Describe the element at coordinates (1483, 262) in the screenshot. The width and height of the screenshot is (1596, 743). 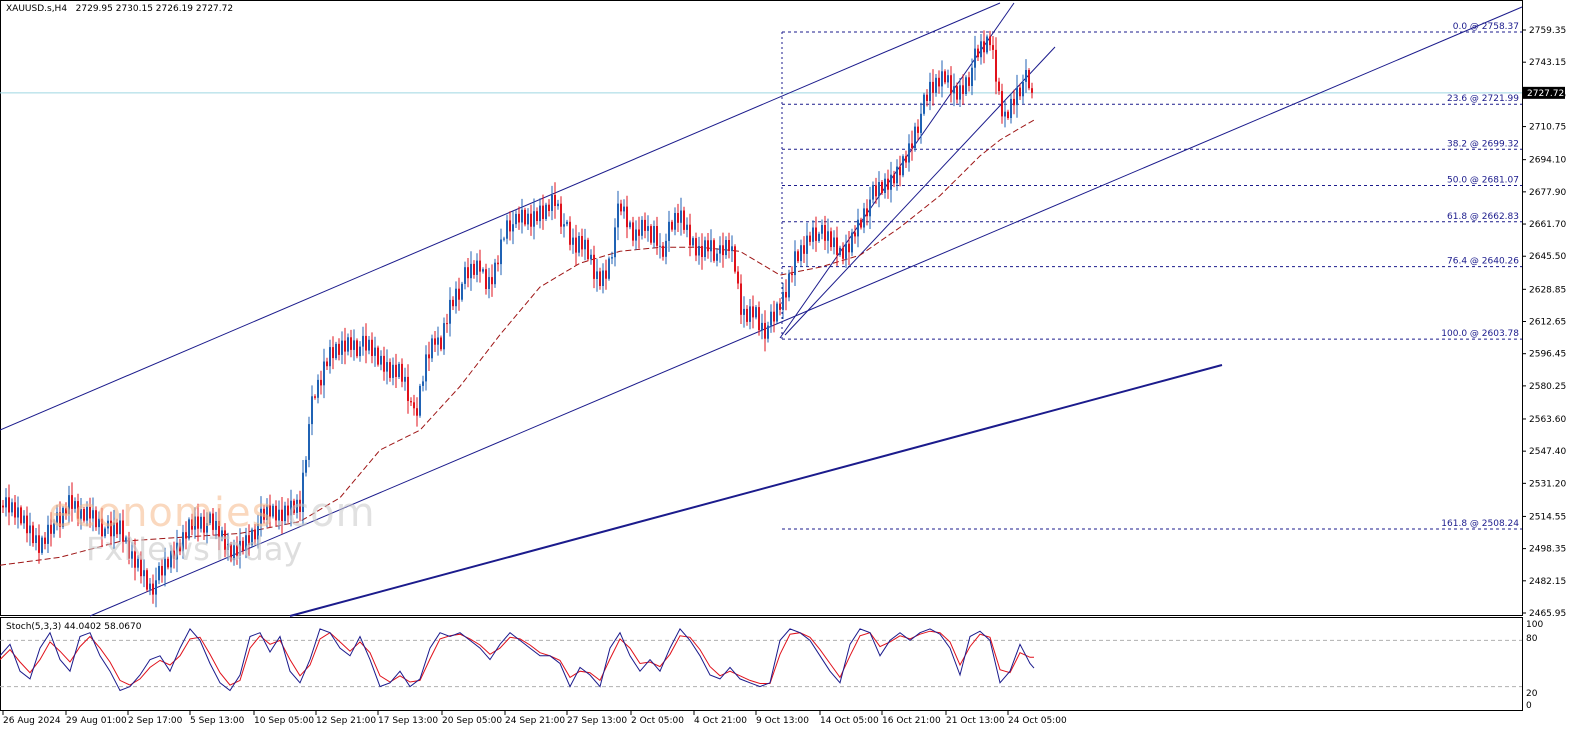
I see `fib-level-label: 76.4 @ 2640.26` at that location.